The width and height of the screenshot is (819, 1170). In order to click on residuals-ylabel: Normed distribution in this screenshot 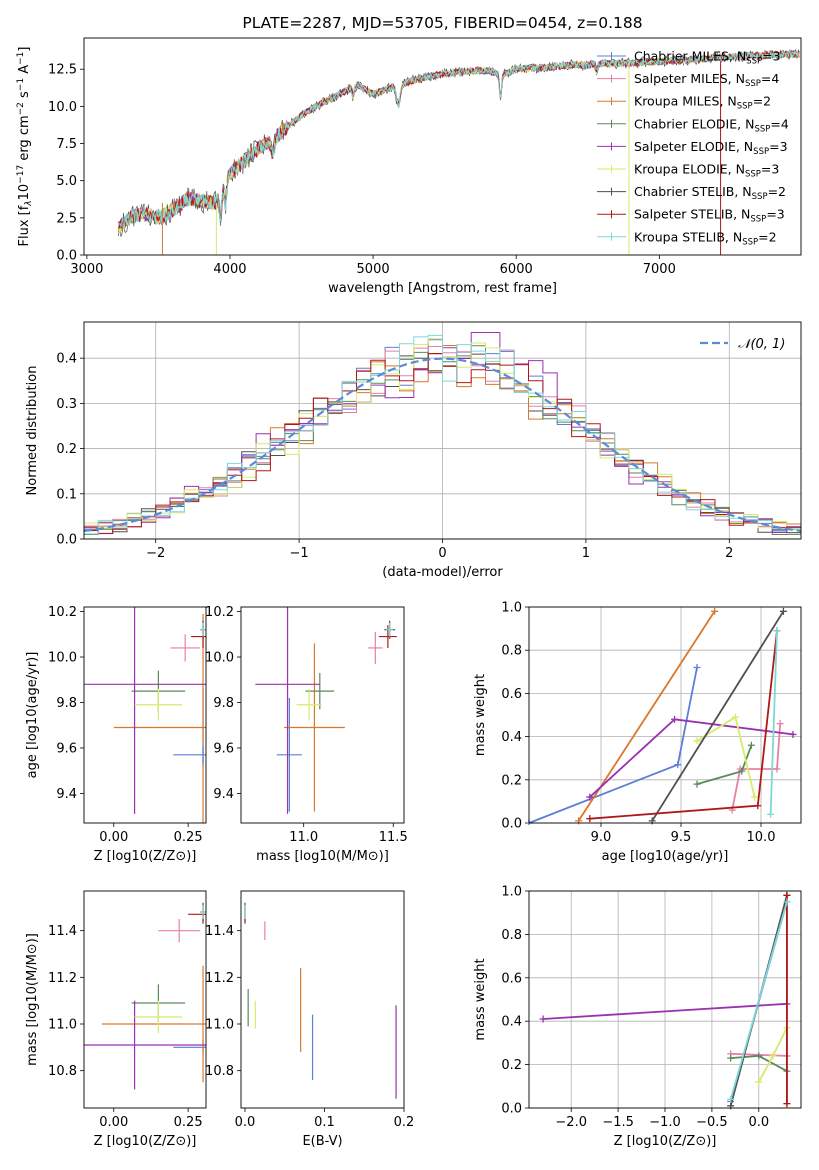, I will do `click(32, 431)`.